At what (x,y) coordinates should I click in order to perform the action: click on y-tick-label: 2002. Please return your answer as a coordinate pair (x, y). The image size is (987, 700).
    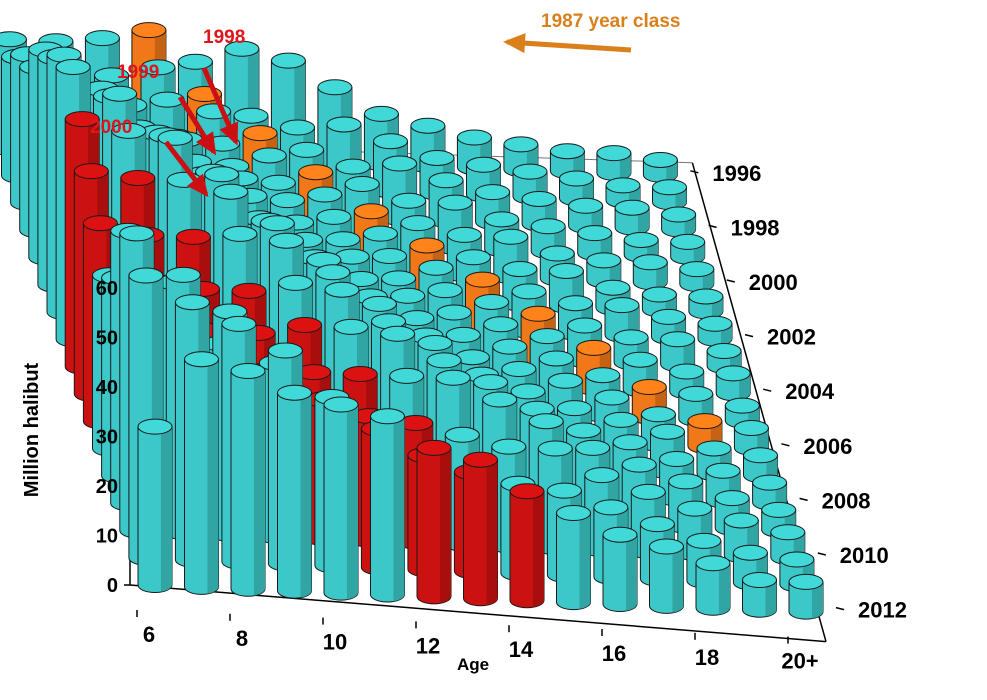
    Looking at the image, I should click on (791, 337).